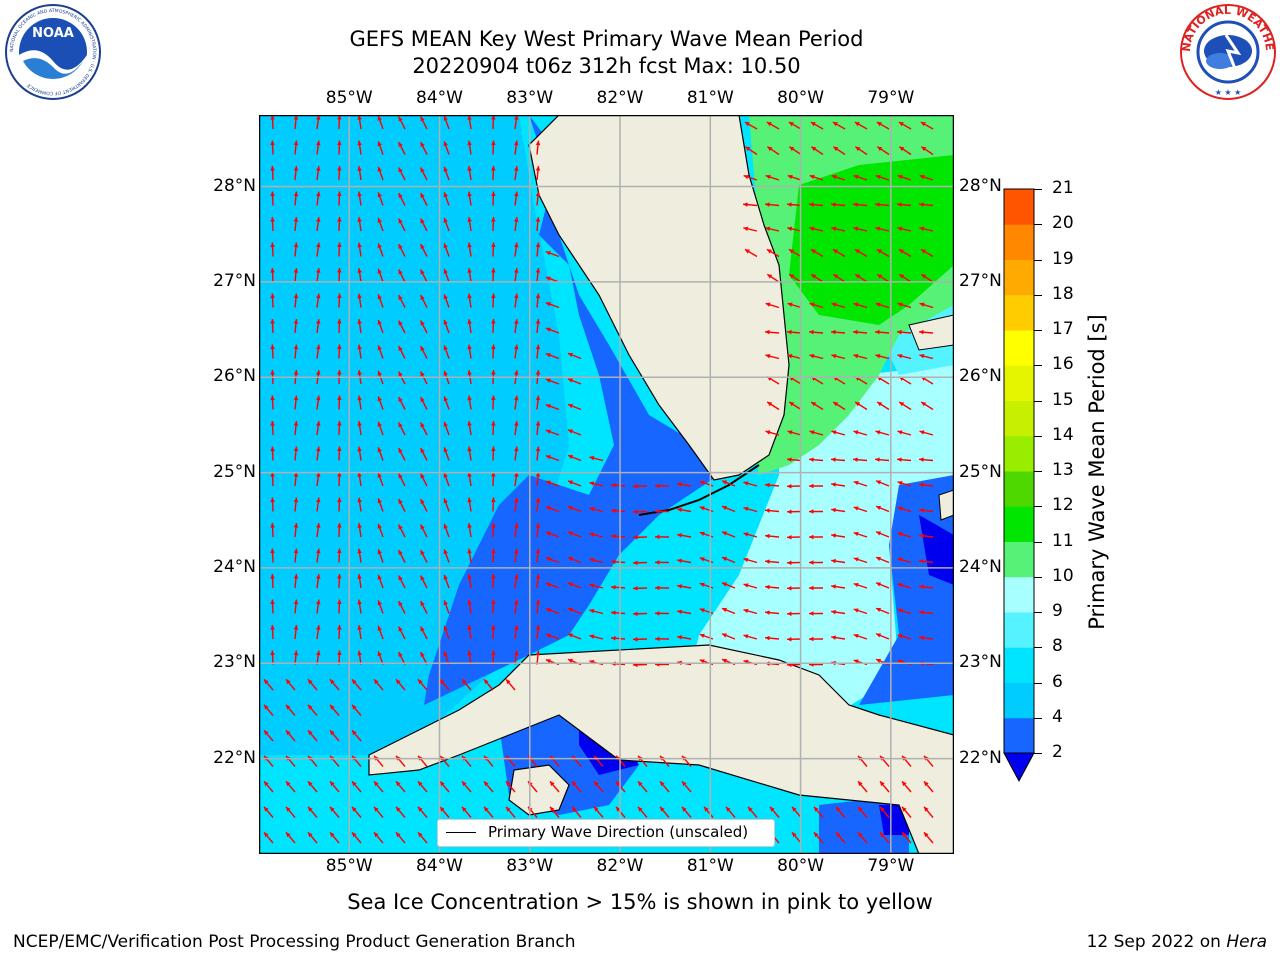 The width and height of the screenshot is (1280, 960). Describe the element at coordinates (234, 185) in the screenshot. I see `lat-tick-label: 28°N` at that location.